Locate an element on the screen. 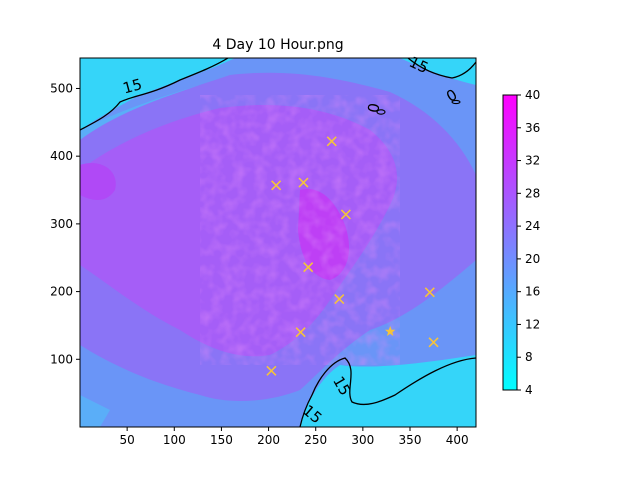 This screenshot has height=480, width=640. x-tick-label: 400 is located at coordinates (457, 440).